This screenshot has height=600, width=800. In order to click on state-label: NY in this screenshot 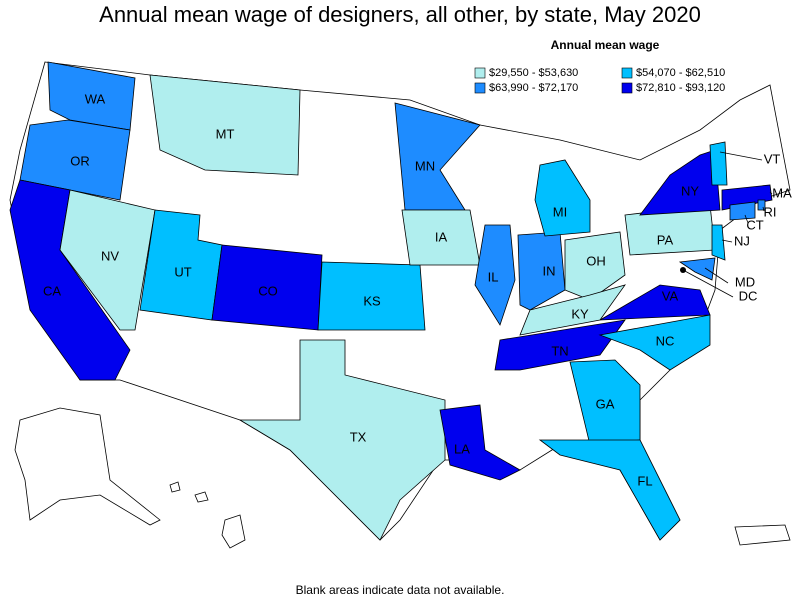, I will do `click(690, 190)`.